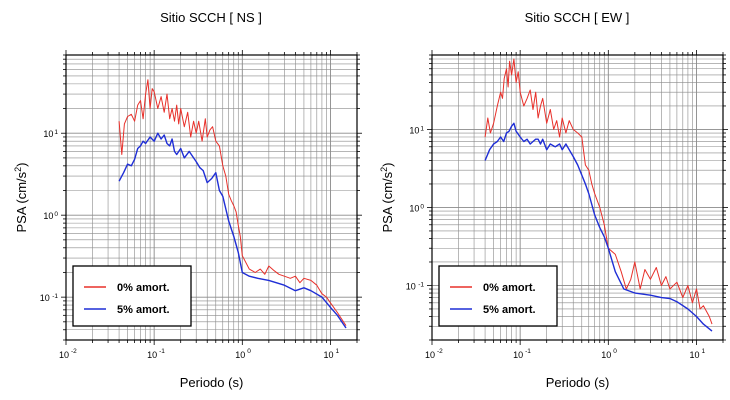 Image resolution: width=730 pixels, height=400 pixels. What do you see at coordinates (577, 17) in the screenshot?
I see `chart-title: Sitio SCCH [ EW ]` at bounding box center [577, 17].